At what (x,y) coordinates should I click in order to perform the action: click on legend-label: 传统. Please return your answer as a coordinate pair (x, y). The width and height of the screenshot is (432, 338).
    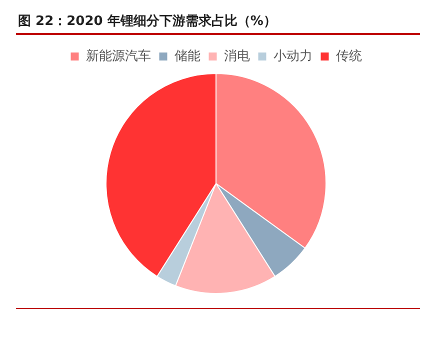
    Looking at the image, I should click on (349, 56).